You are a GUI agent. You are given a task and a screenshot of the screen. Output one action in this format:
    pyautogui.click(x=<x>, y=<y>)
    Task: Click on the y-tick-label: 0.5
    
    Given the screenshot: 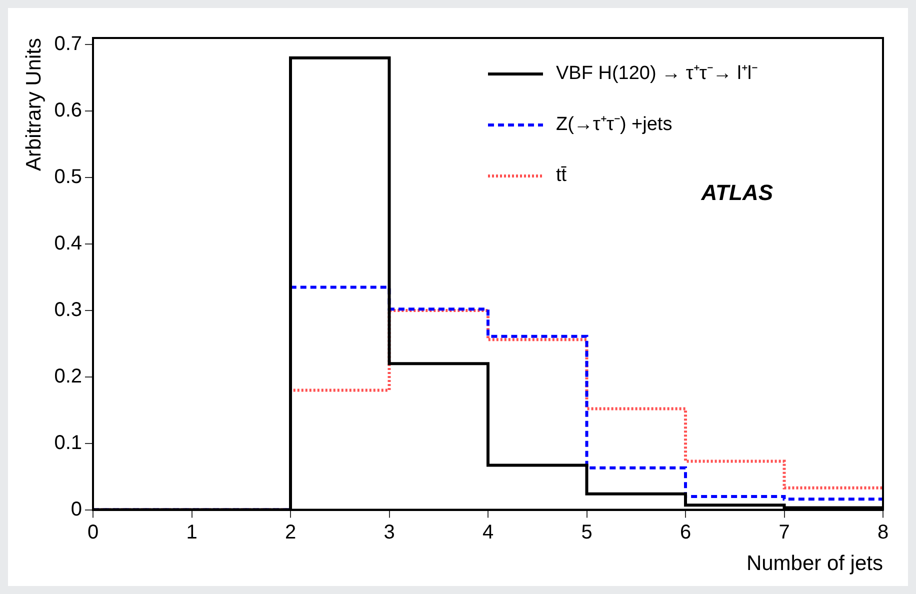 What is the action you would take?
    pyautogui.click(x=68, y=177)
    